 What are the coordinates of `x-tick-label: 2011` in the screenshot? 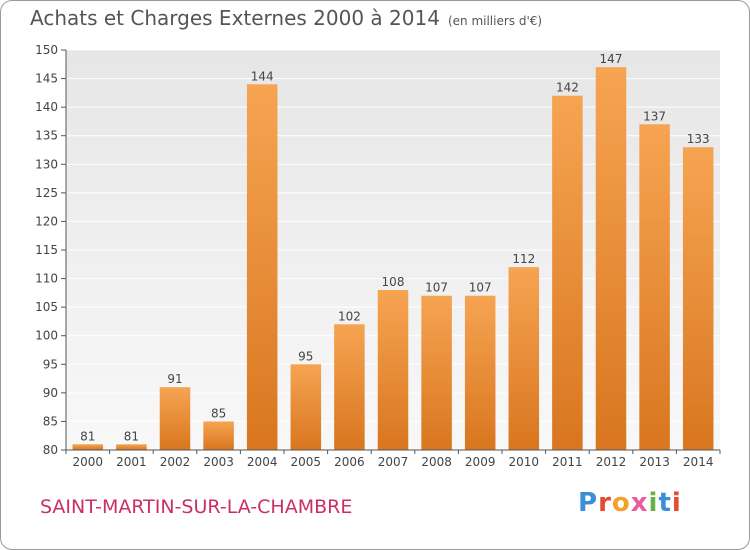 It's located at (567, 462).